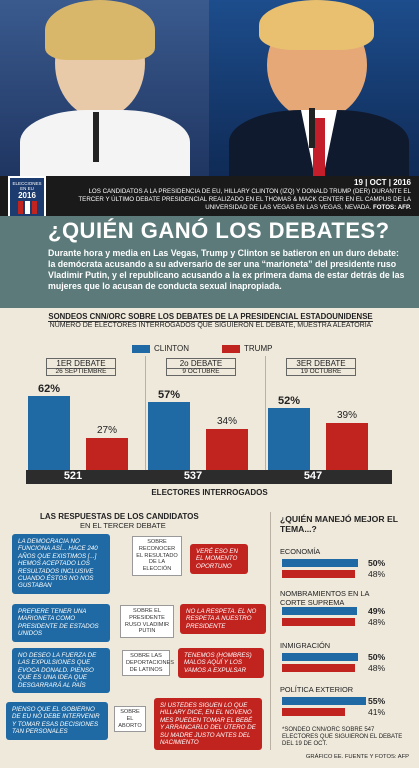  I want to click on topic-category: POLÍTICA EXTERIOR, so click(317, 689).